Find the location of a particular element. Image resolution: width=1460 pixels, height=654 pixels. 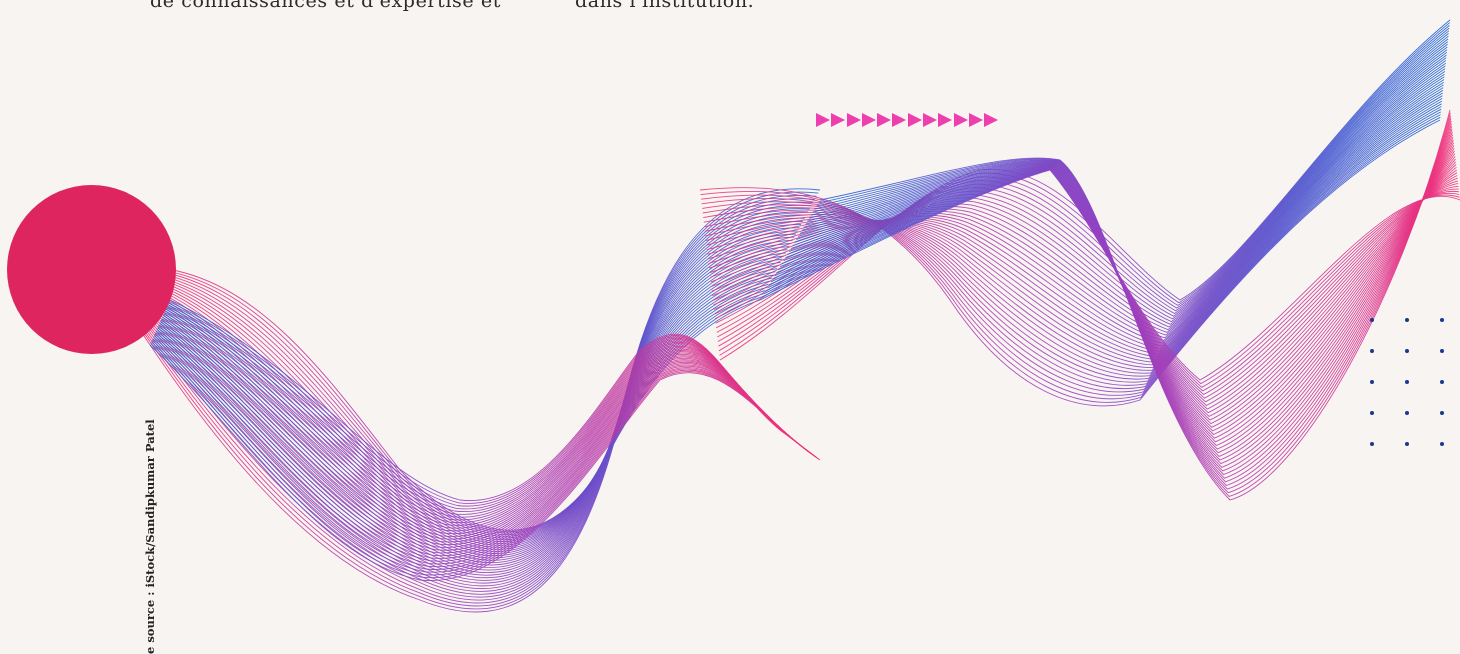

body-text-left-fragment: de connaissances et d'expertise et is located at coordinates (325, 6).